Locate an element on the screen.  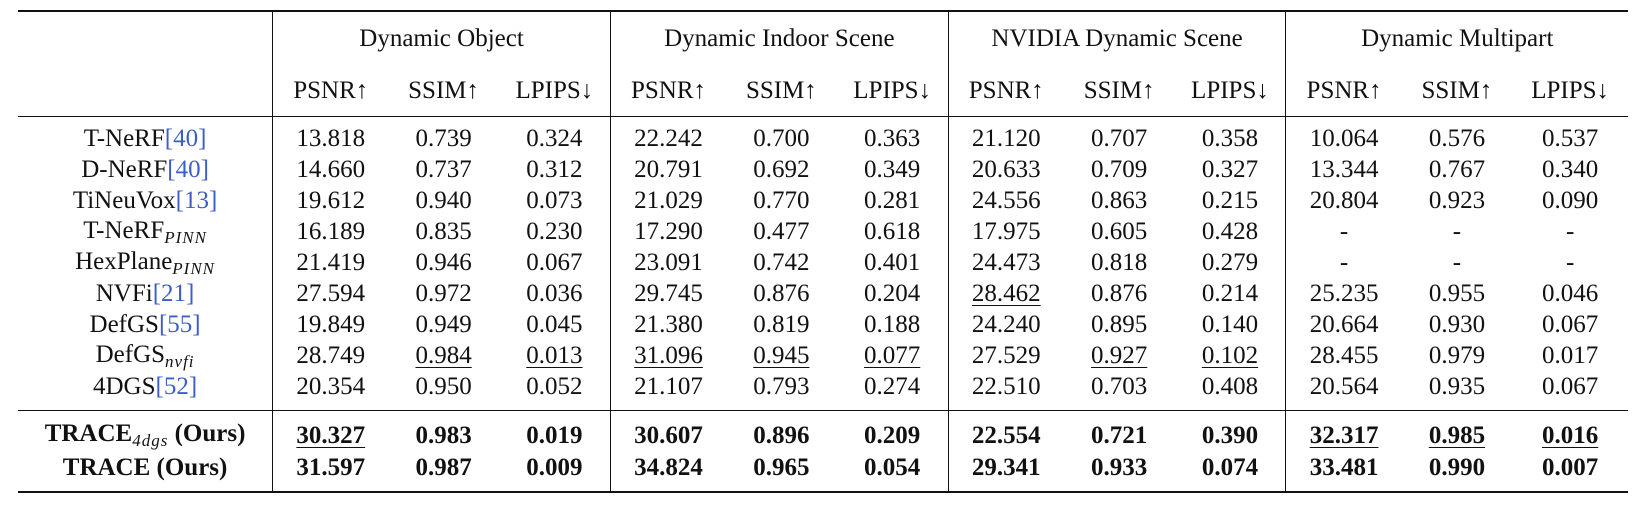
value-cell: 20.564 is located at coordinates (1344, 391).